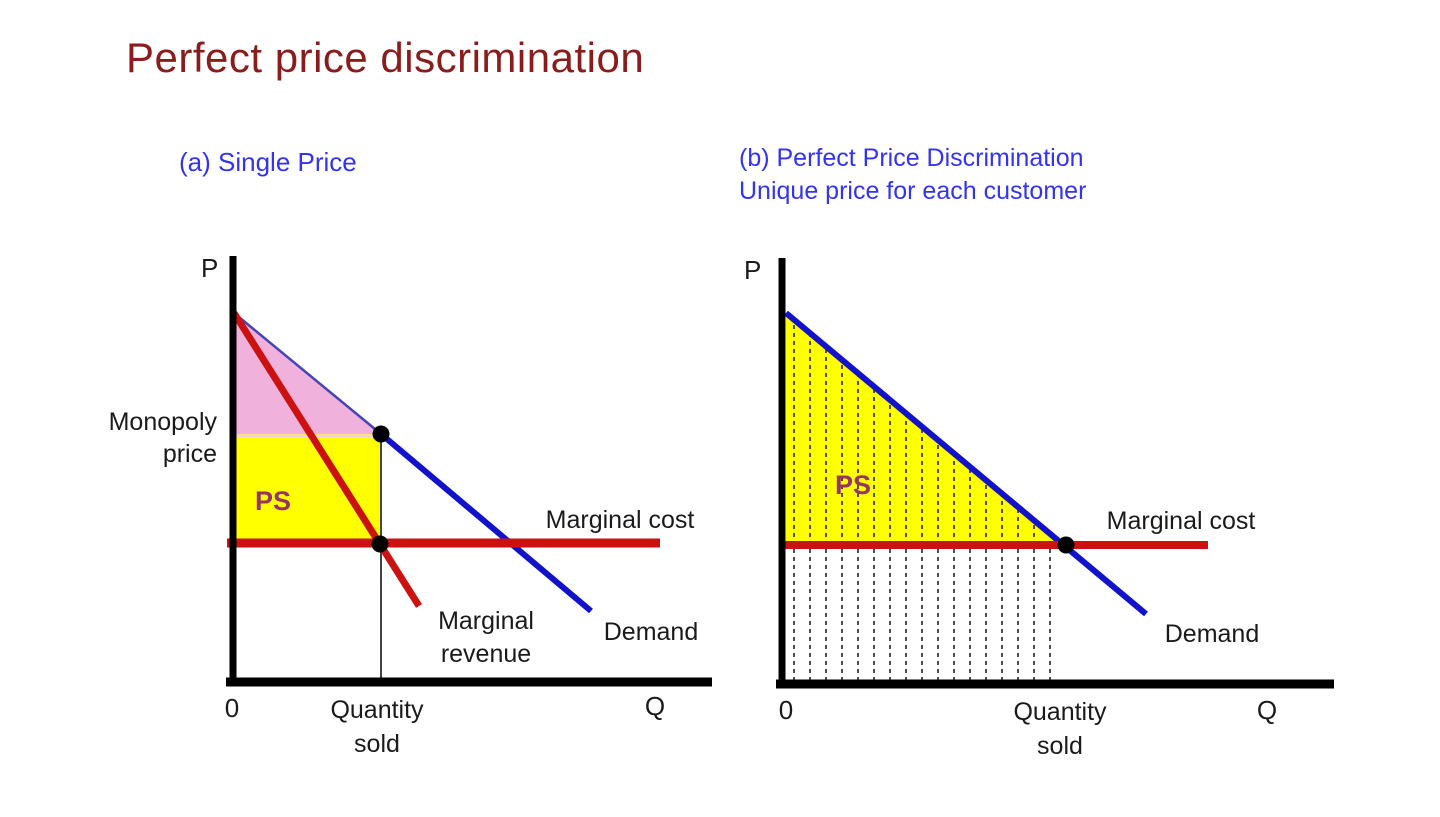  What do you see at coordinates (151, 438) in the screenshot?
I see `monopoly-price-label: Monopoly price` at bounding box center [151, 438].